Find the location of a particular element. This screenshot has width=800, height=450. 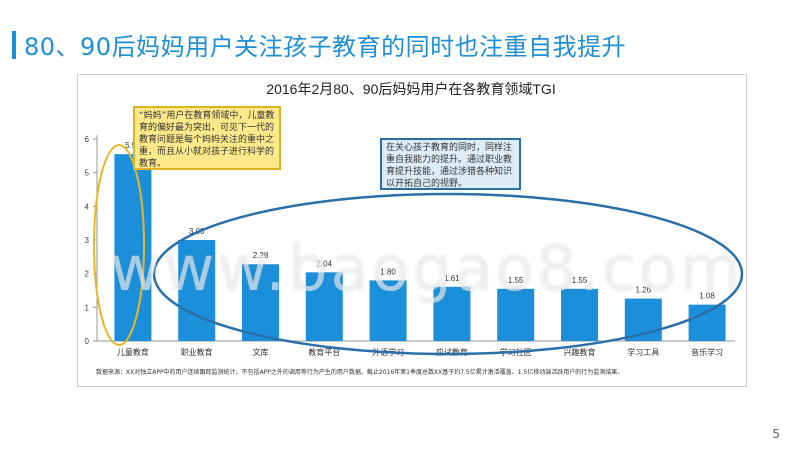

data-label: 1.80 is located at coordinates (388, 271).